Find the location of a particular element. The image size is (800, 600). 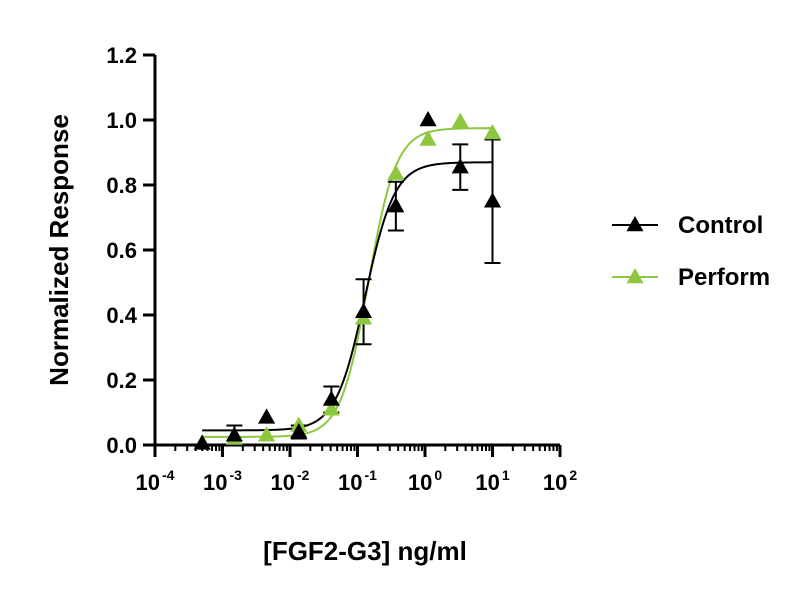

legend-label-perform: Perform is located at coordinates (724, 277).